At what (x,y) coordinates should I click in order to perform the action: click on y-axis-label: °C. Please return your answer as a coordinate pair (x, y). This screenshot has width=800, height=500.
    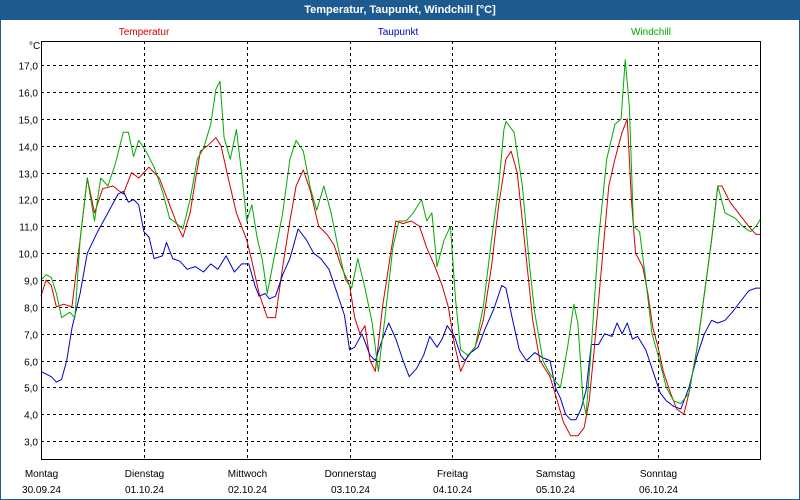
    Looking at the image, I should click on (34, 46).